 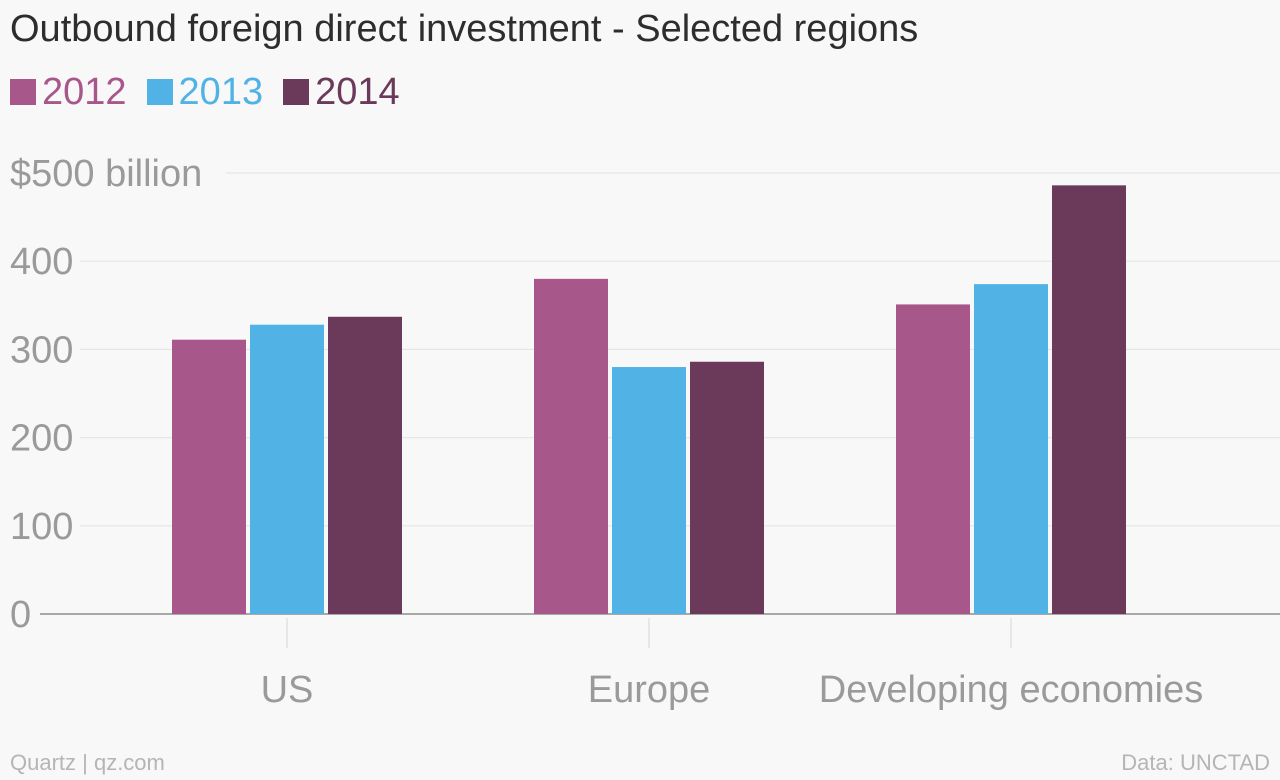 I want to click on x-tick-label: Developing economies, so click(x=1011, y=690).